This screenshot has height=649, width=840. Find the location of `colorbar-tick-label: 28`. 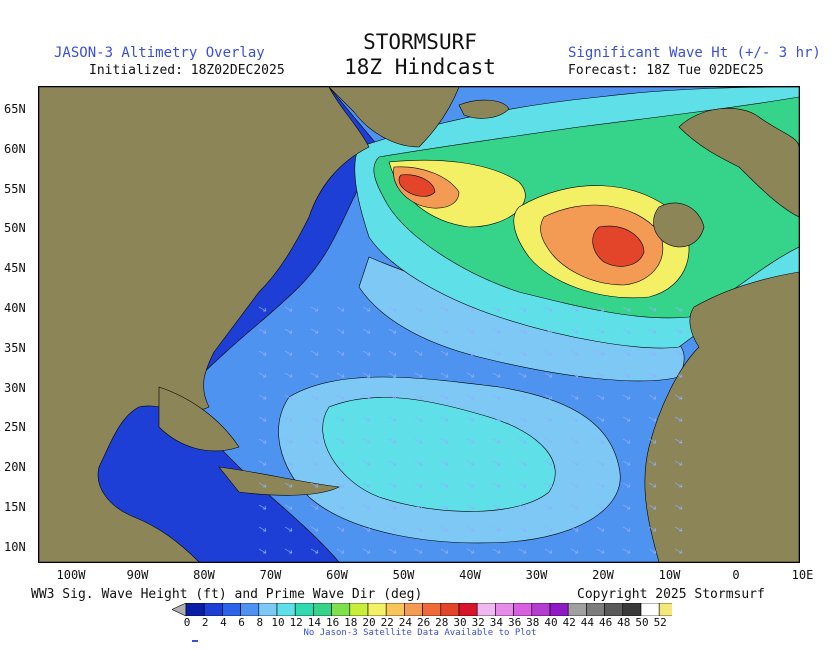

colorbar-tick-label: 28 is located at coordinates (442, 622).